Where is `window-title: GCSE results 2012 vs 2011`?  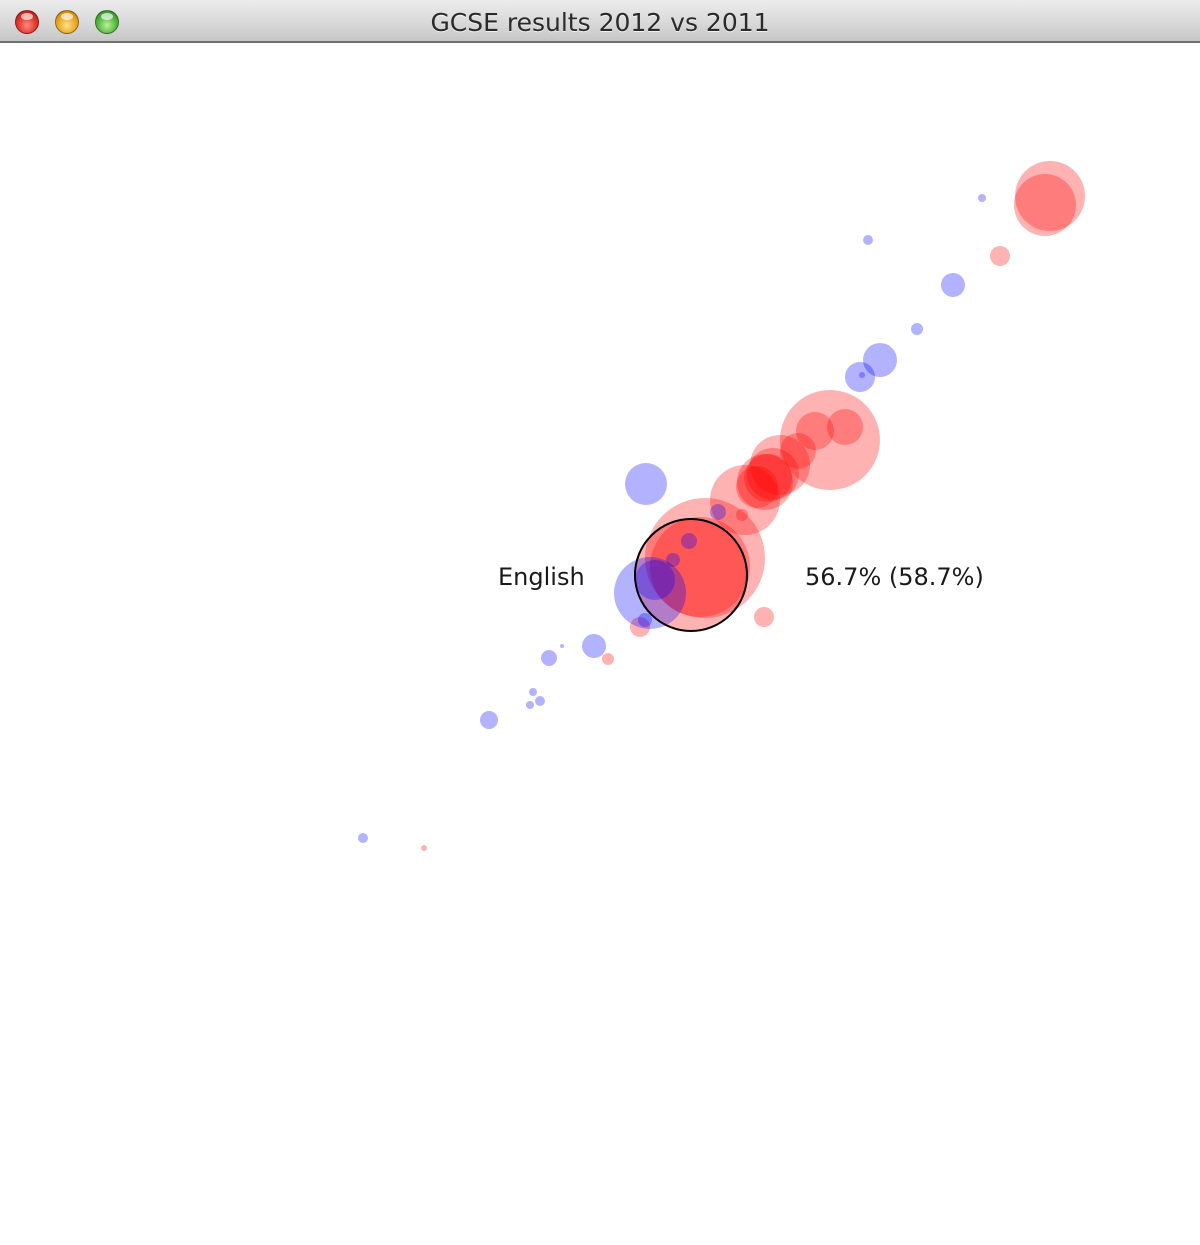 window-title: GCSE results 2012 vs 2011 is located at coordinates (600, 22).